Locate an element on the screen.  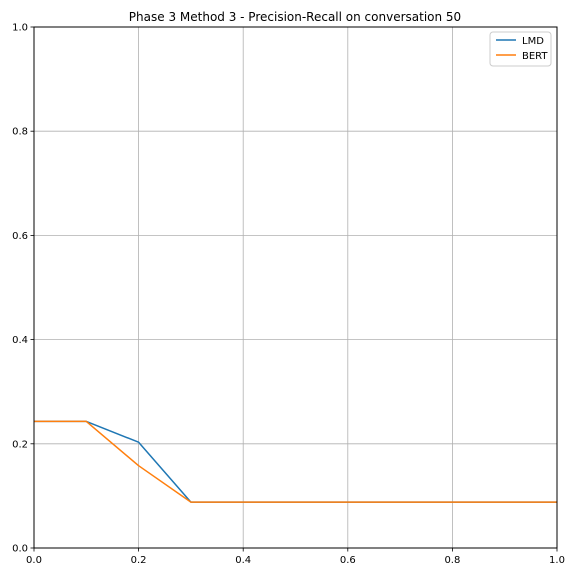
x-tick-label: 0.6 is located at coordinates (348, 560).